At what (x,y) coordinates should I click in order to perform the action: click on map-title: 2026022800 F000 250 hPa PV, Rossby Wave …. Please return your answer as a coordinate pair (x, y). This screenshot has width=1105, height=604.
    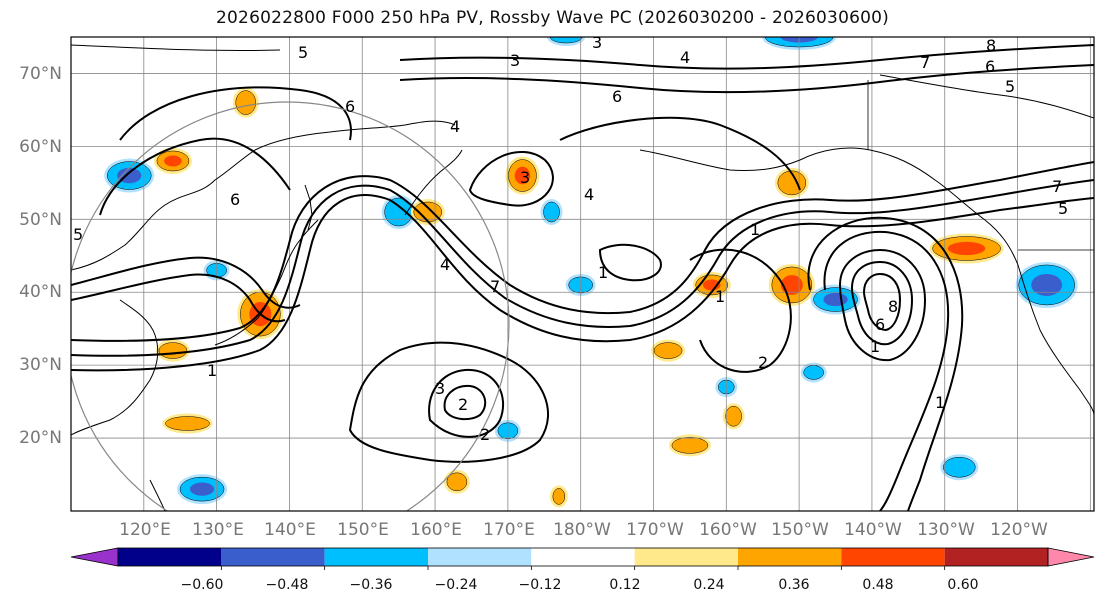
    Looking at the image, I should click on (552, 18).